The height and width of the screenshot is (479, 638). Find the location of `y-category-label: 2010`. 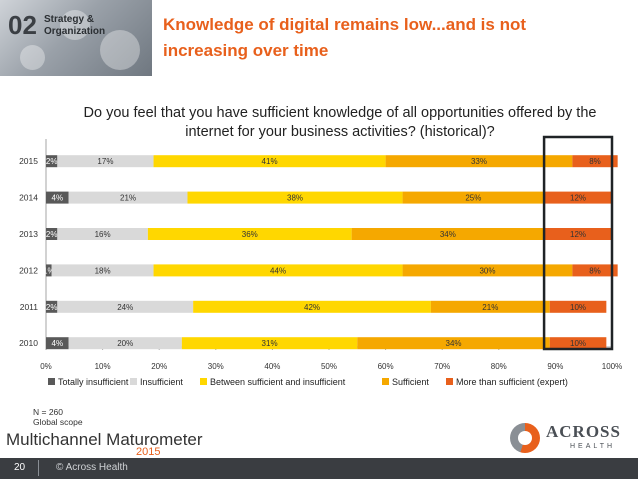

y-category-label: 2010 is located at coordinates (28, 343).